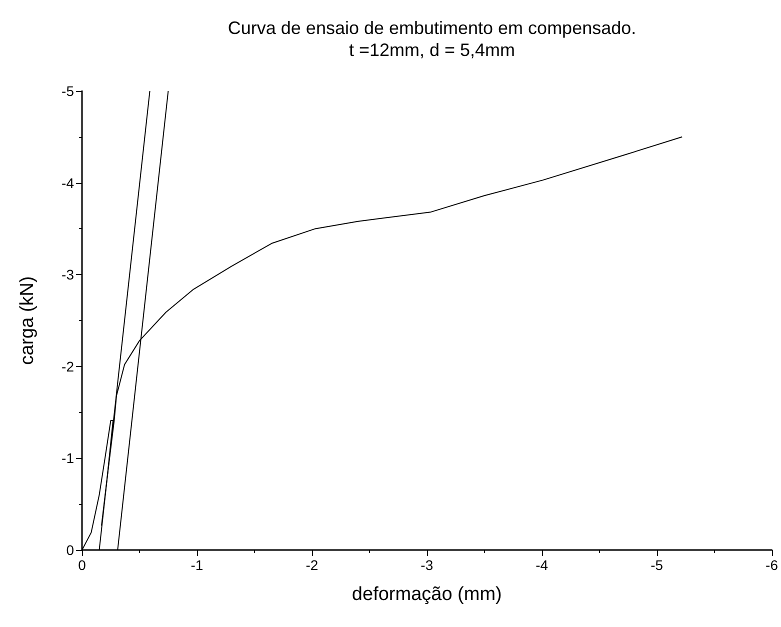 The image size is (781, 627). What do you see at coordinates (657, 565) in the screenshot?
I see `x-tick-label: -5` at bounding box center [657, 565].